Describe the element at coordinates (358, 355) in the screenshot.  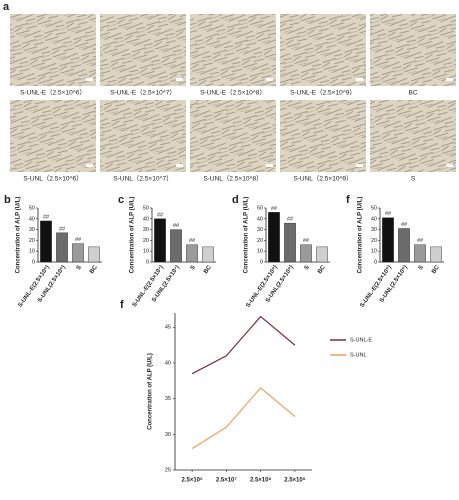
I see `legend-label: S-UNL` at that location.